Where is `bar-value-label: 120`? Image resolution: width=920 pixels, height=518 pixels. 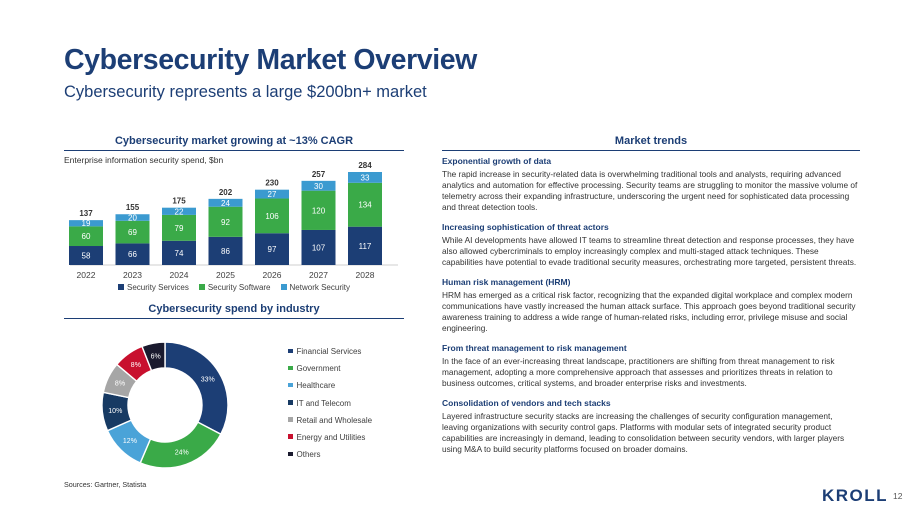 bar-value-label: 120 is located at coordinates (319, 210).